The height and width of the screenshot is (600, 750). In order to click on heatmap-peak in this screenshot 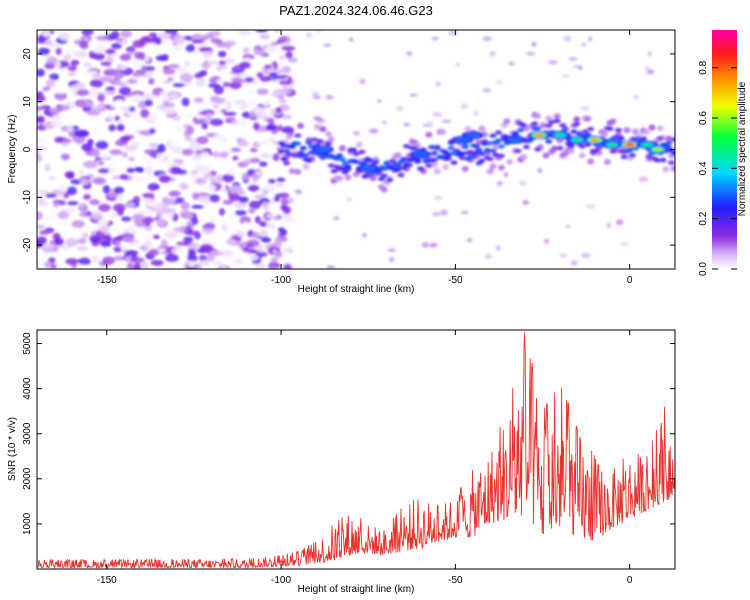, I will do `click(612, 144)`.